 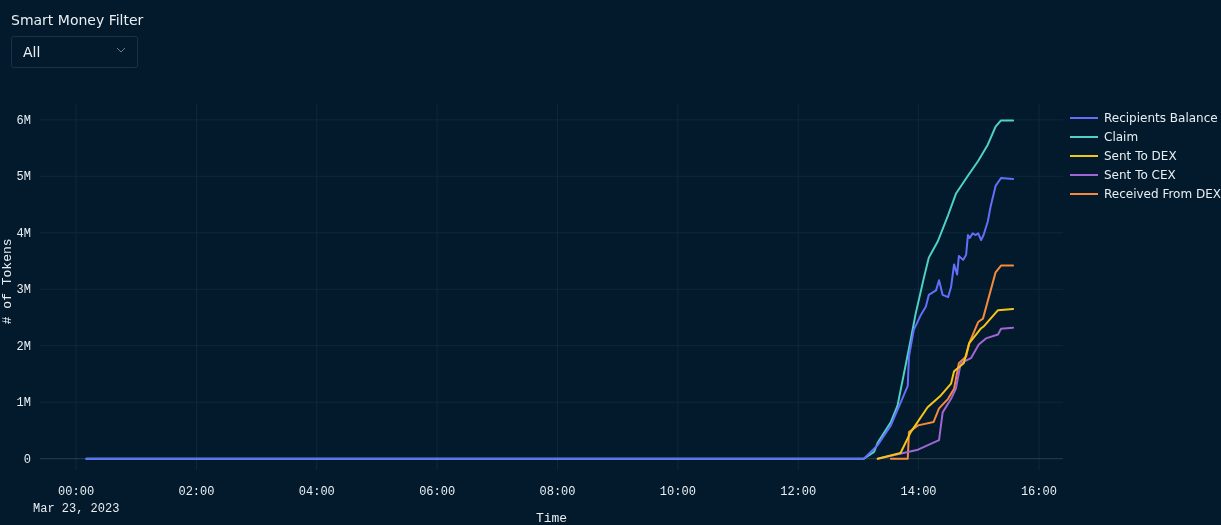 I want to click on x-tick-label: 12:00, so click(x=798, y=492).